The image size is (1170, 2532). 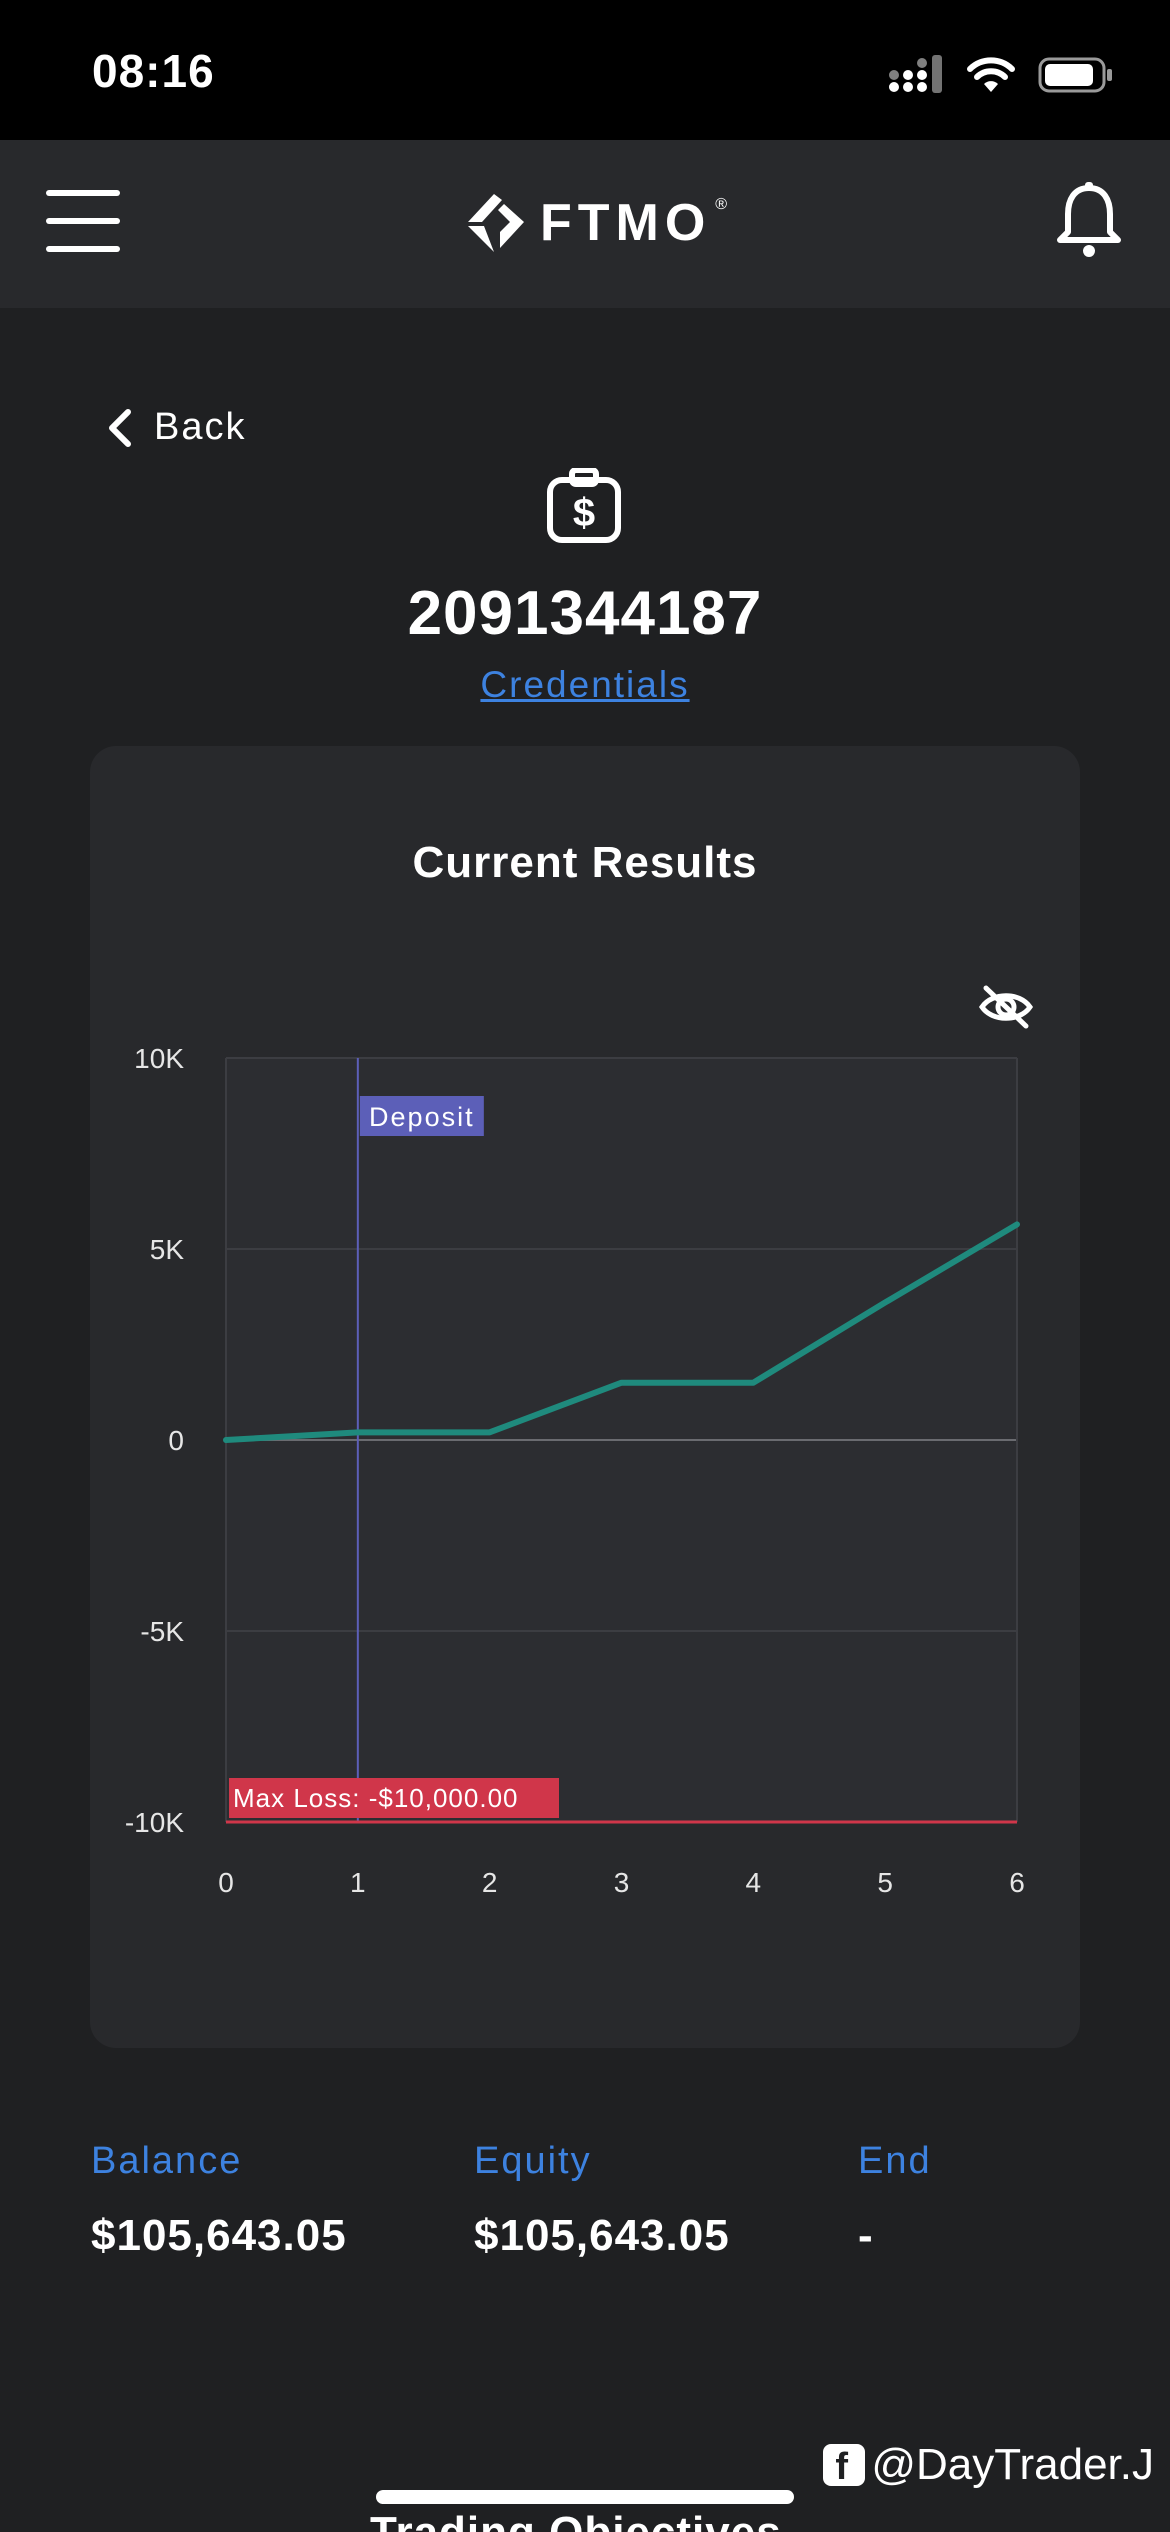 What do you see at coordinates (895, 2161) in the screenshot?
I see `end-label: End` at bounding box center [895, 2161].